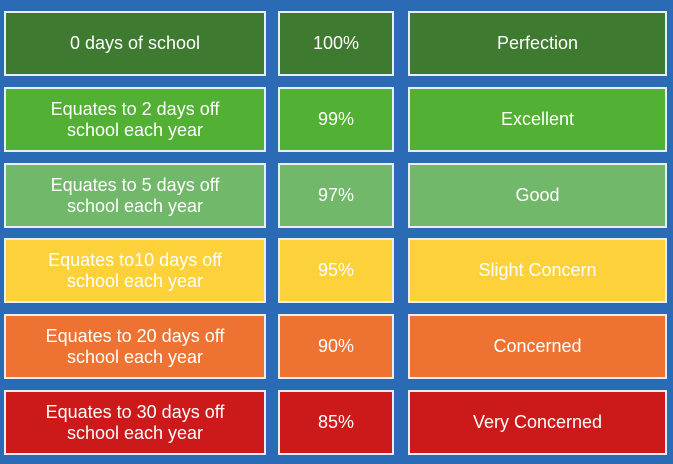 The image size is (673, 464). What do you see at coordinates (537, 270) in the screenshot?
I see `rating-cell: Slight Concern` at bounding box center [537, 270].